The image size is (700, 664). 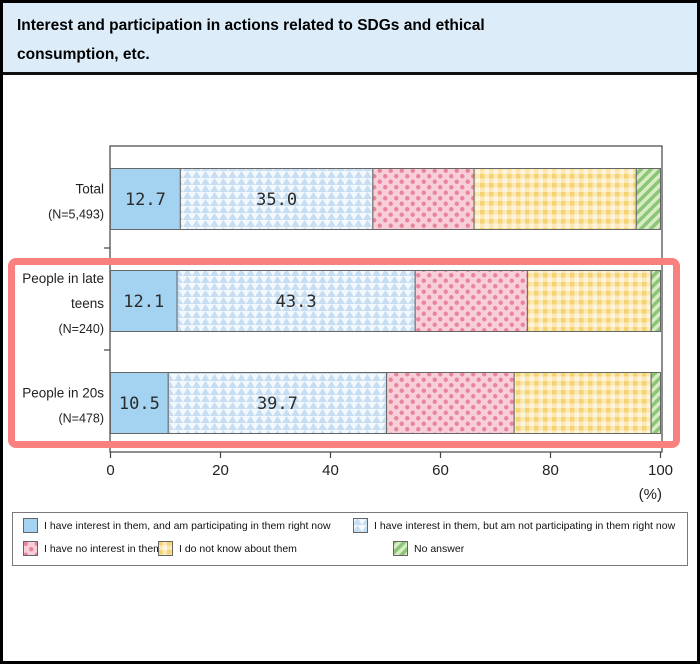 I want to click on legend-item-do-not-know: I do not know about them, so click(x=227, y=548).